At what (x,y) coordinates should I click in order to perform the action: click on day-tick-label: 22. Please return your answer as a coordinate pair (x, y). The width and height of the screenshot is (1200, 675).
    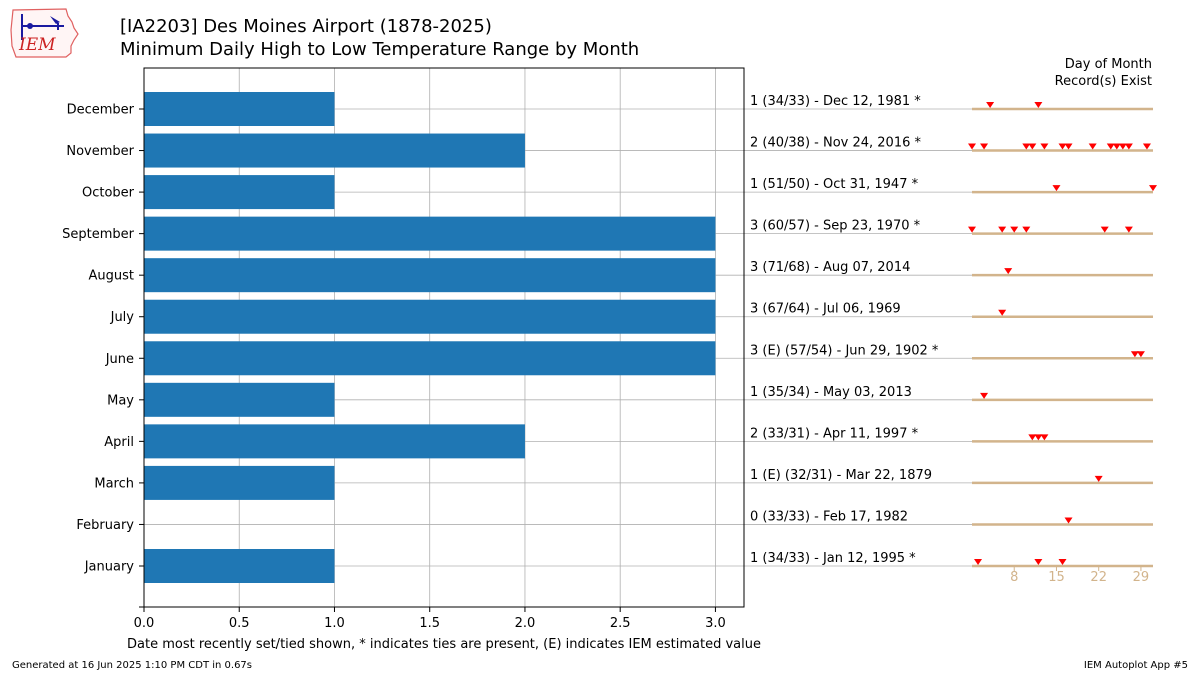
    Looking at the image, I should click on (1098, 577).